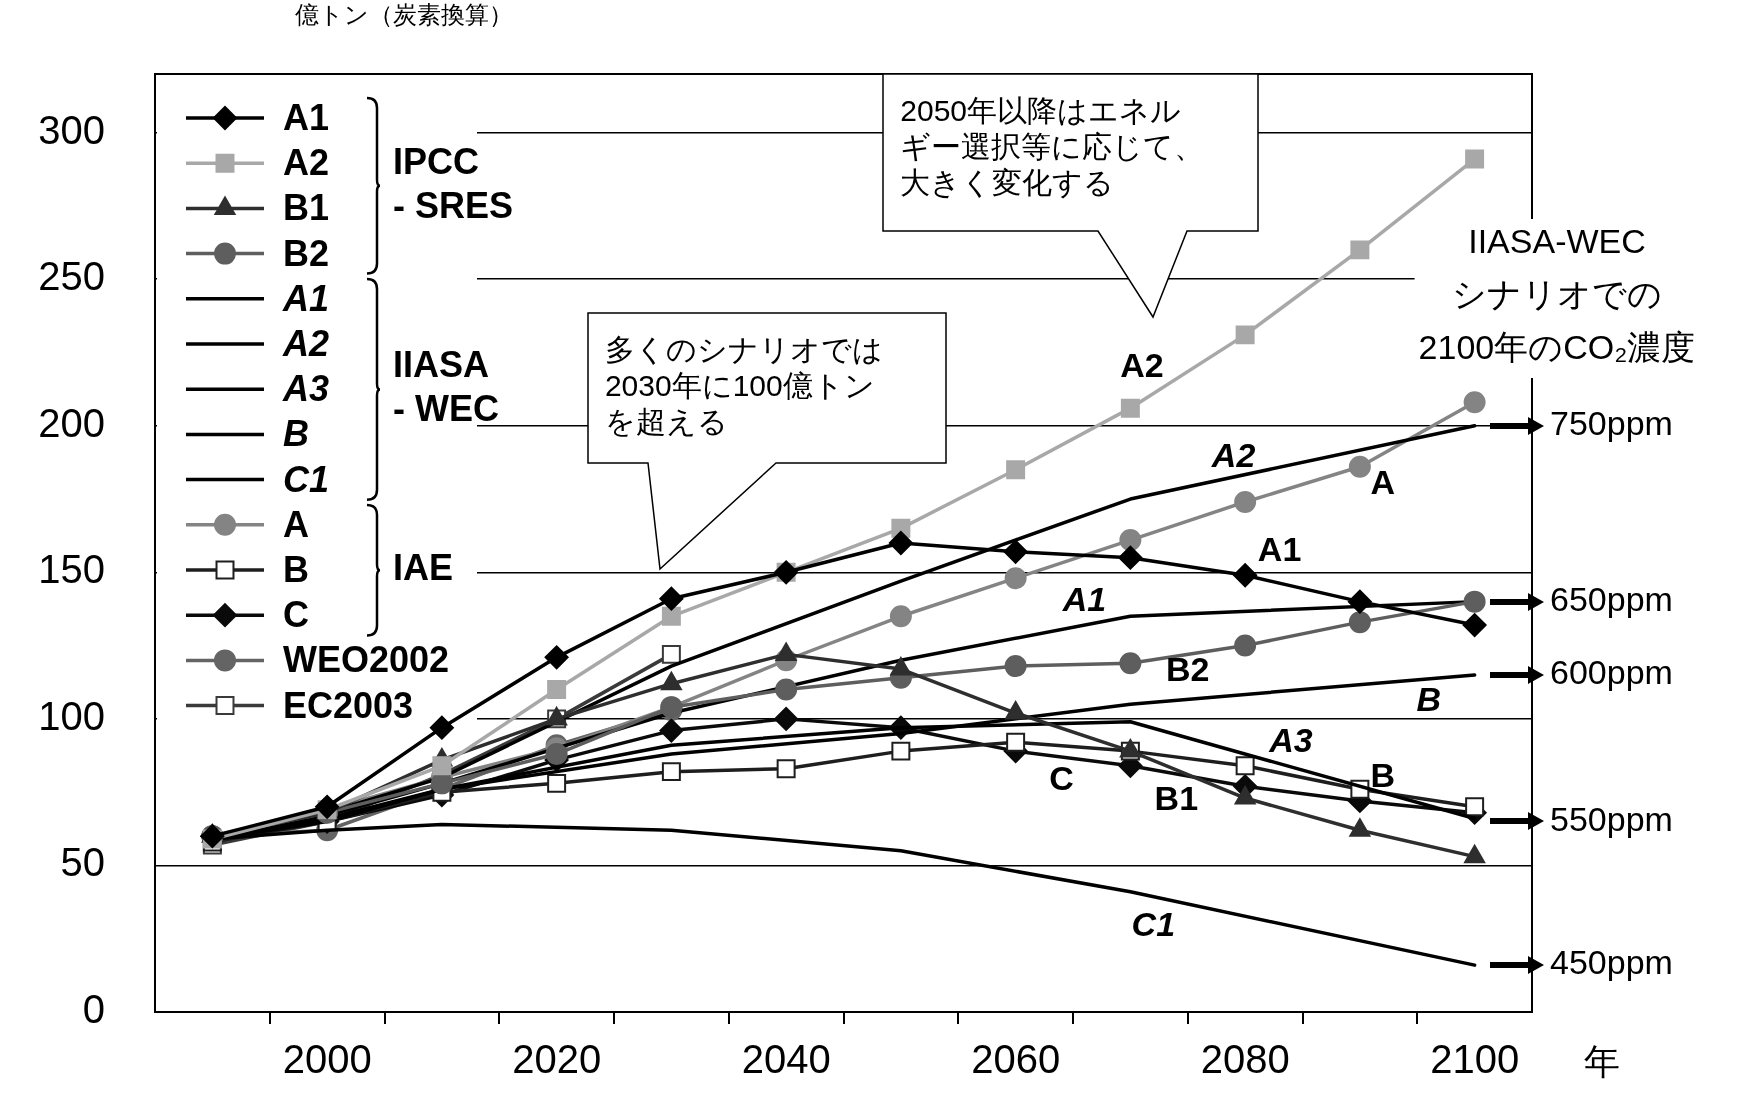  I want to click on legend-label: C1, so click(306, 479).